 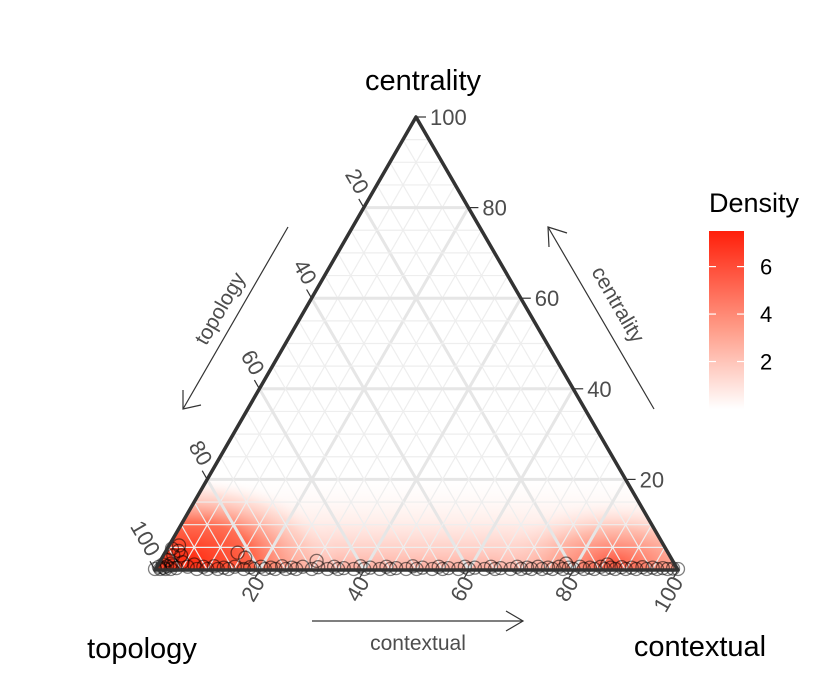 I want to click on tick-label-contextual: 20, so click(x=253, y=589).